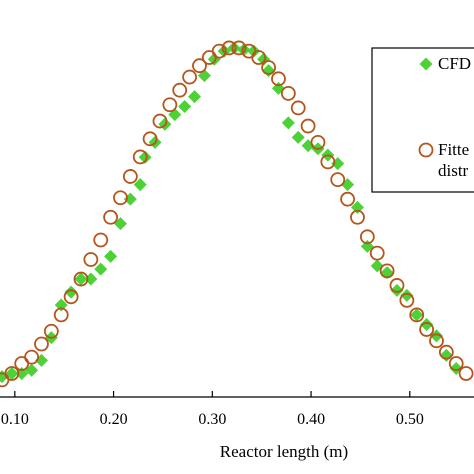 The height and width of the screenshot is (474, 474). Describe the element at coordinates (15, 419) in the screenshot. I see `x-tick-label: 0.10` at that location.